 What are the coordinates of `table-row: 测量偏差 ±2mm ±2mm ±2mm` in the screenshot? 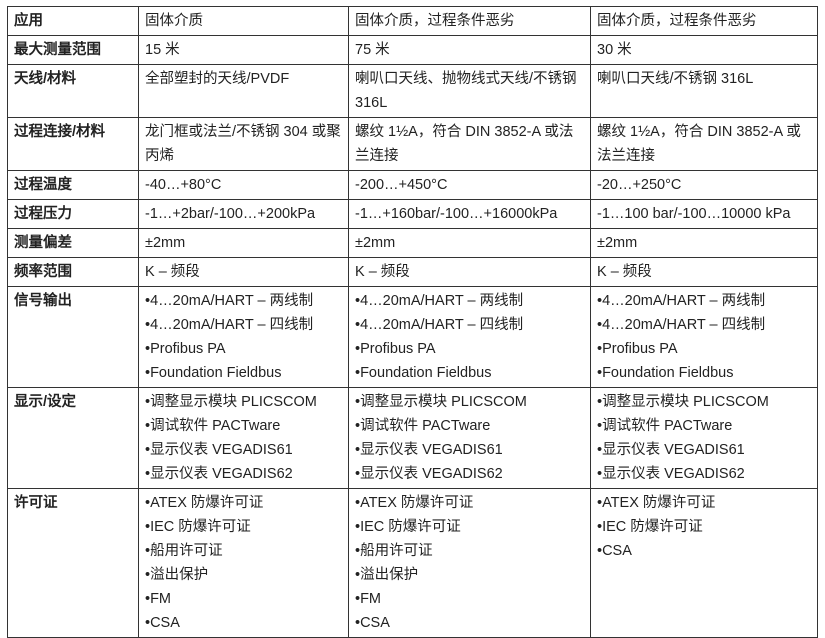 It's located at (412, 243).